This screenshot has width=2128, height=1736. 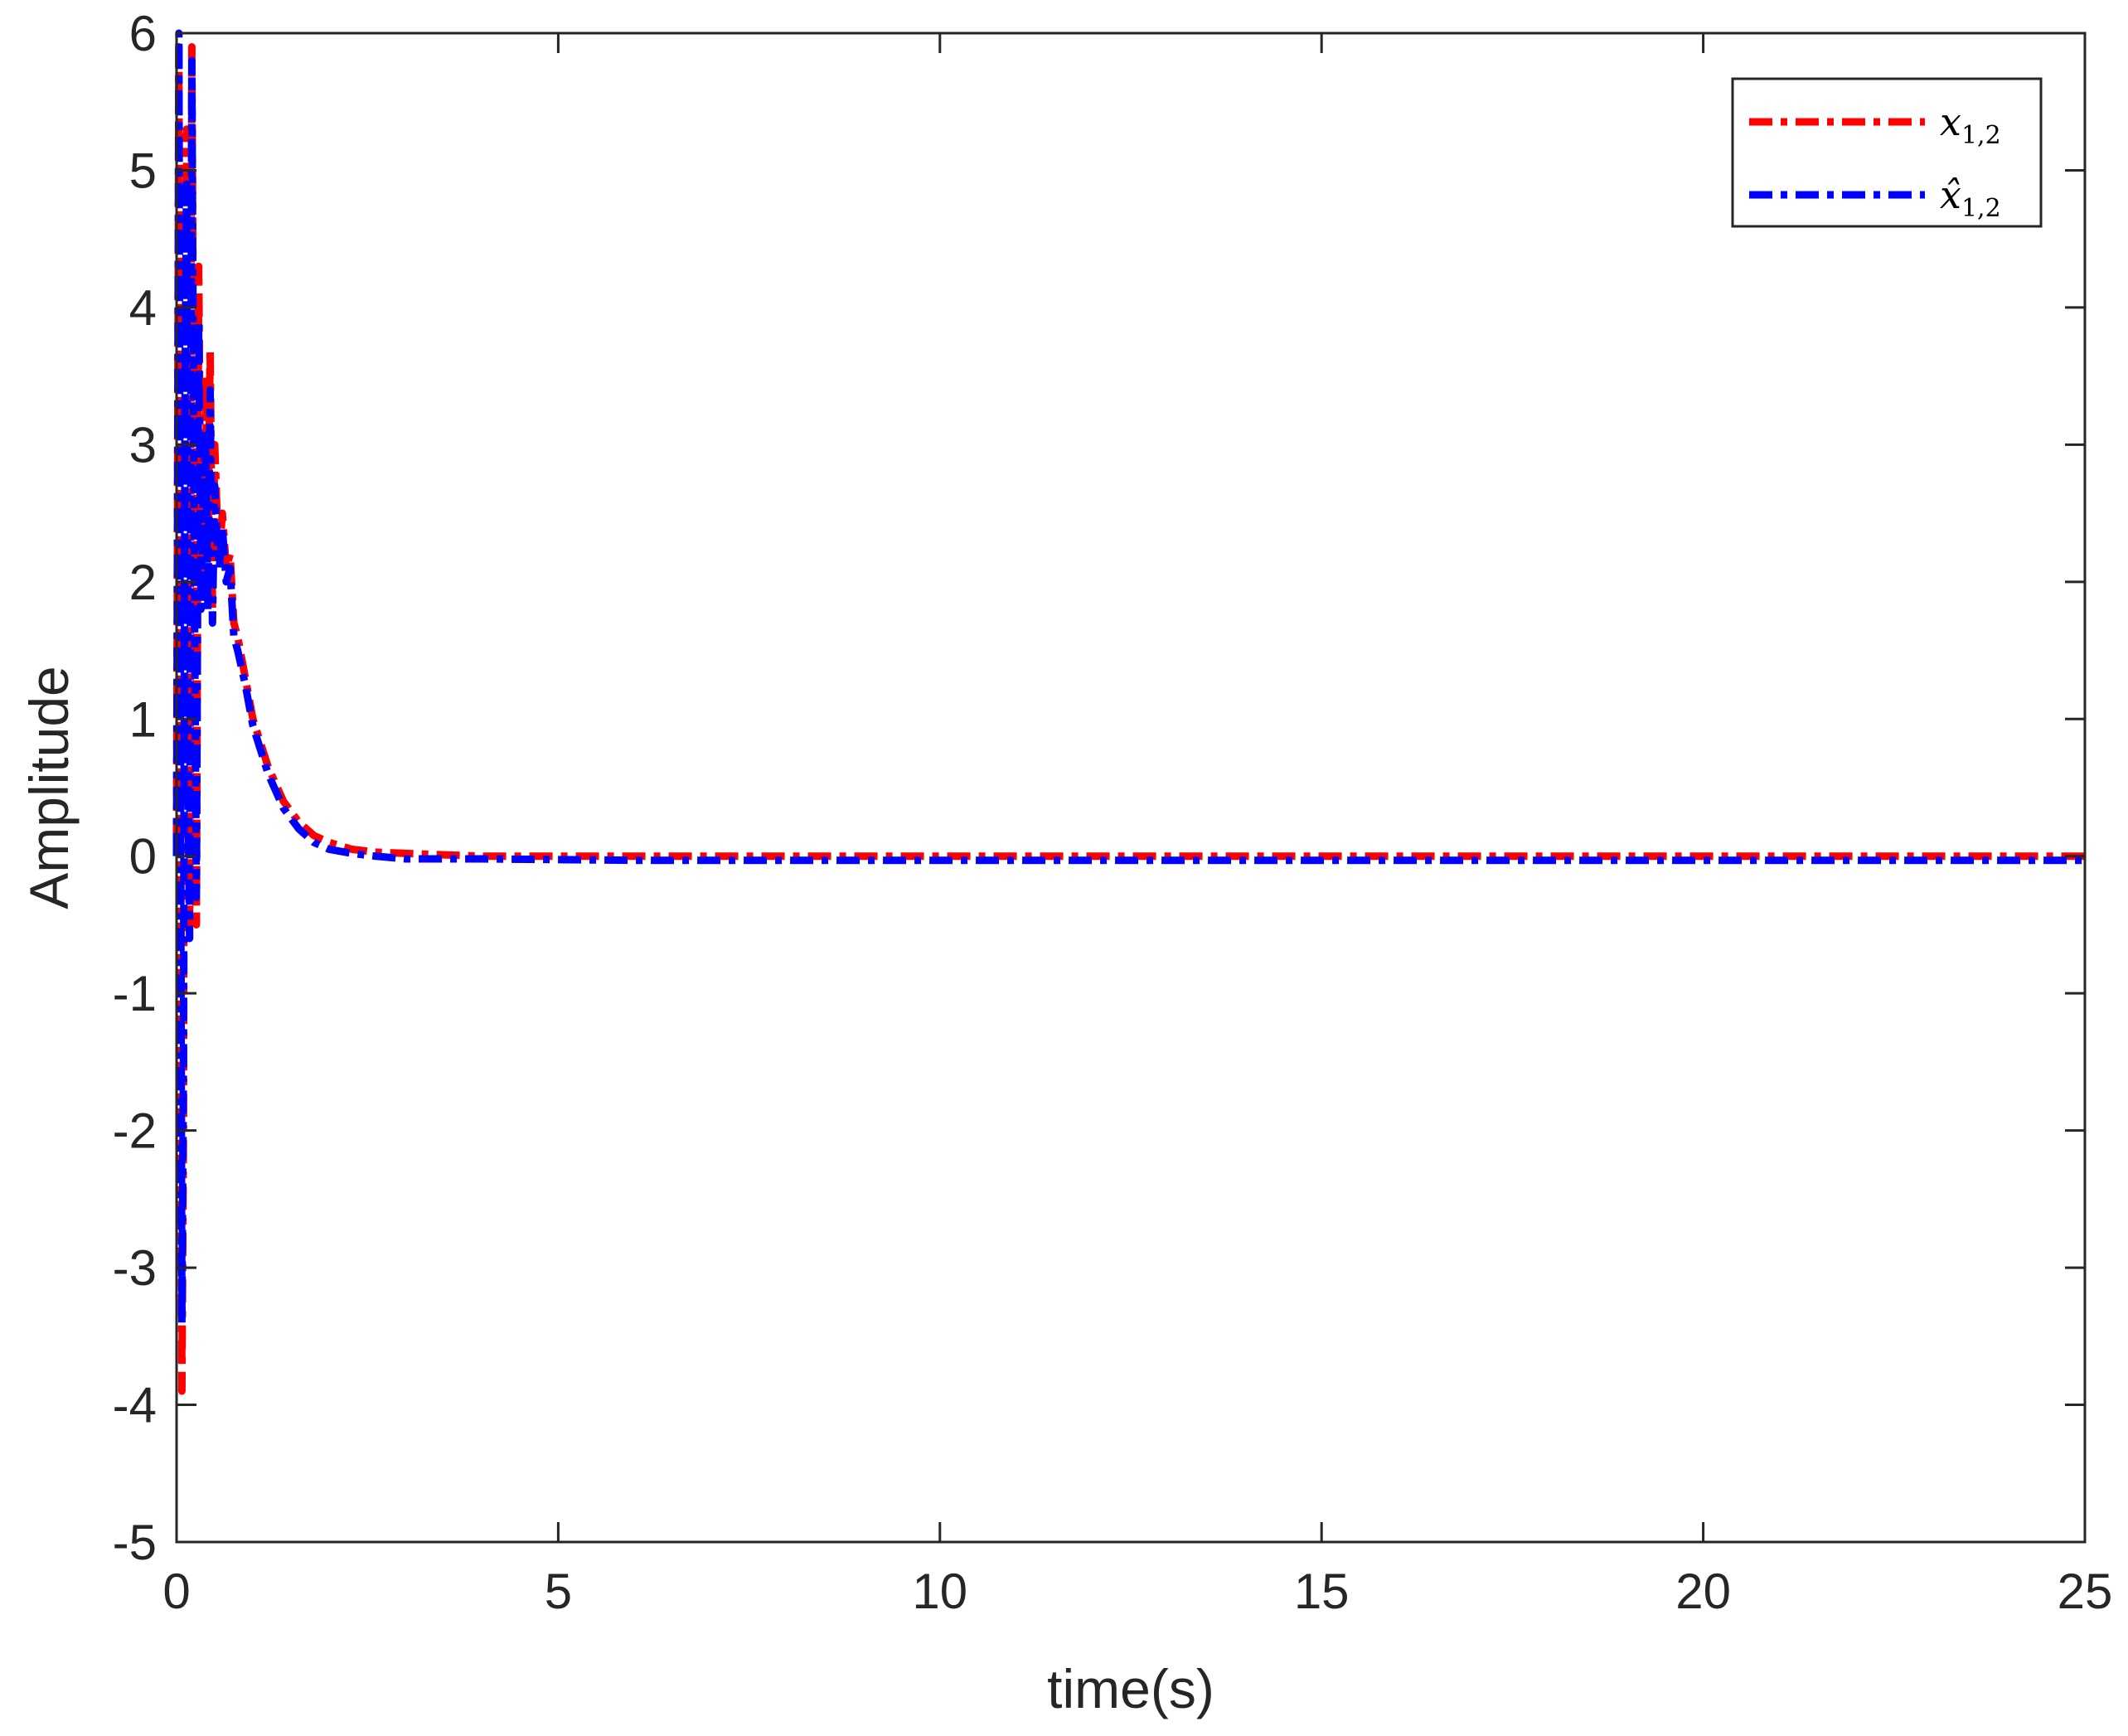 What do you see at coordinates (143, 308) in the screenshot?
I see `y-tick-label: 4` at bounding box center [143, 308].